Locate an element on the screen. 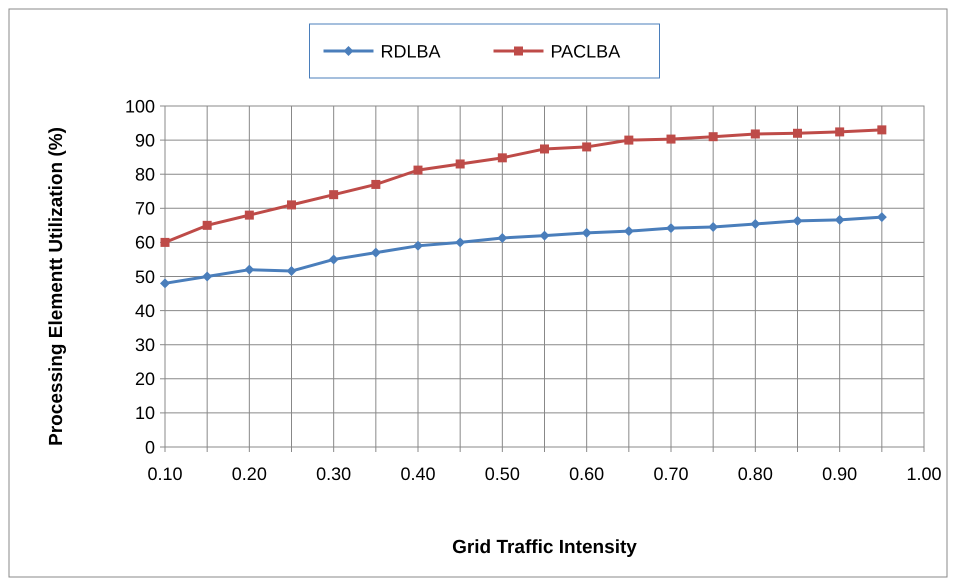 This screenshot has width=958, height=579. x-tick-label: 0.90 is located at coordinates (840, 474).